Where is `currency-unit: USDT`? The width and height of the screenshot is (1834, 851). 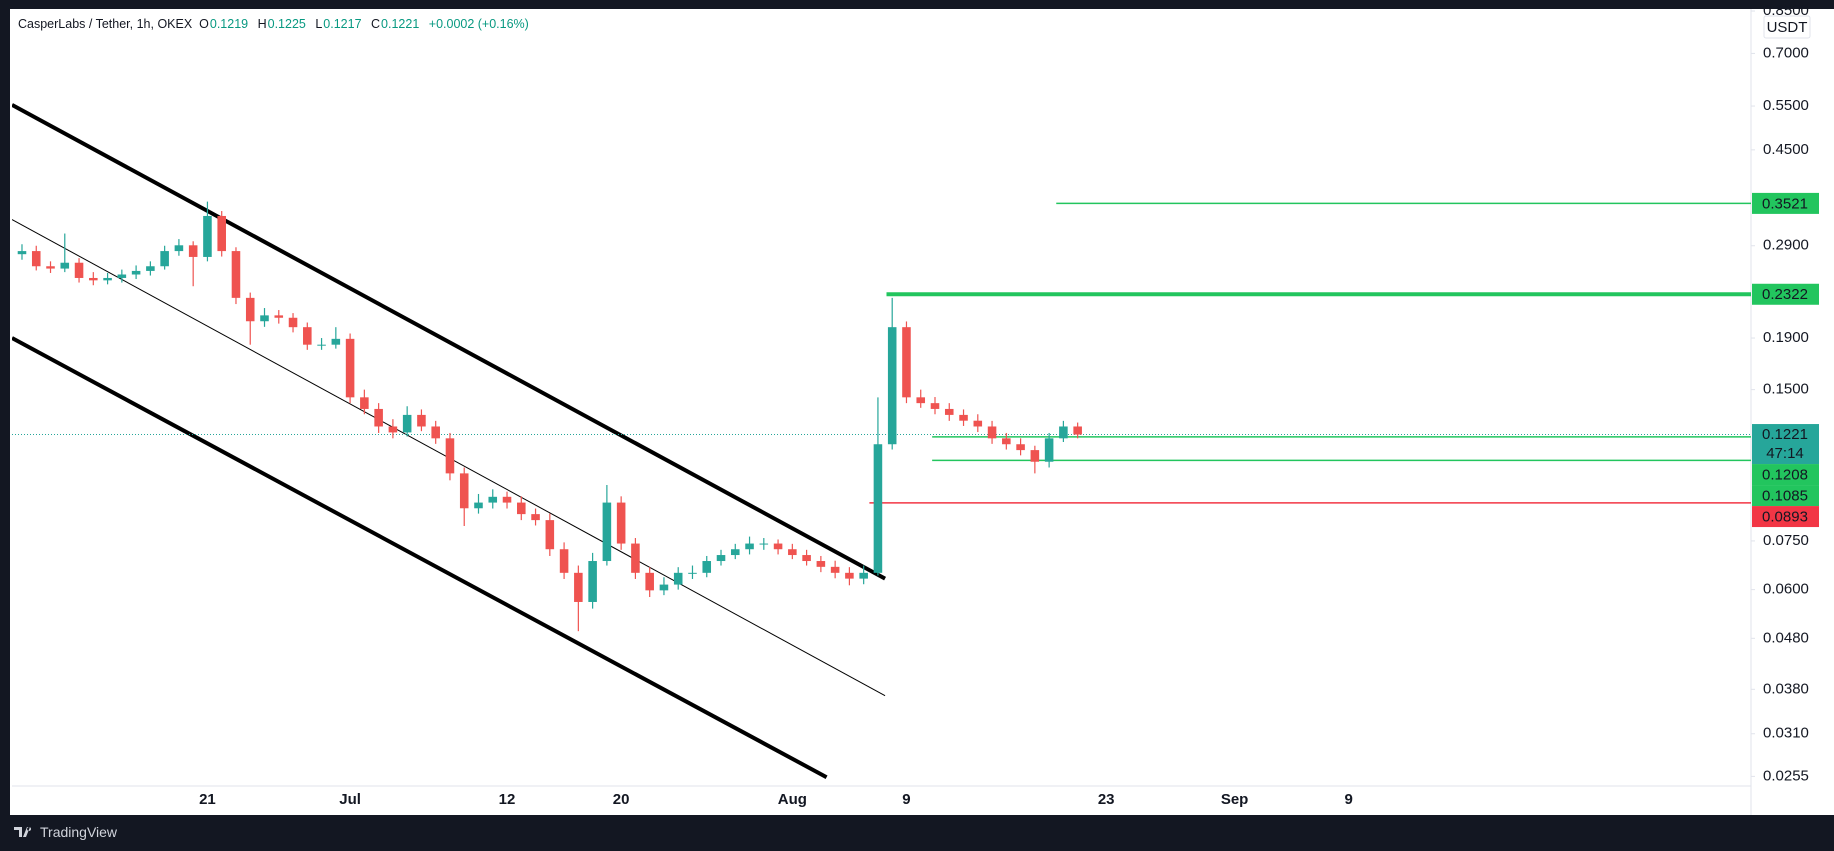 currency-unit: USDT is located at coordinates (1787, 27).